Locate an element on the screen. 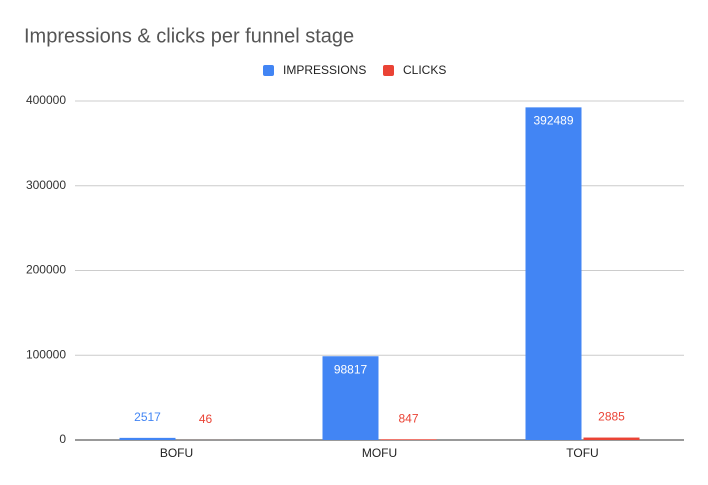 This screenshot has width=708, height=485. data-label: 98817 is located at coordinates (351, 369).